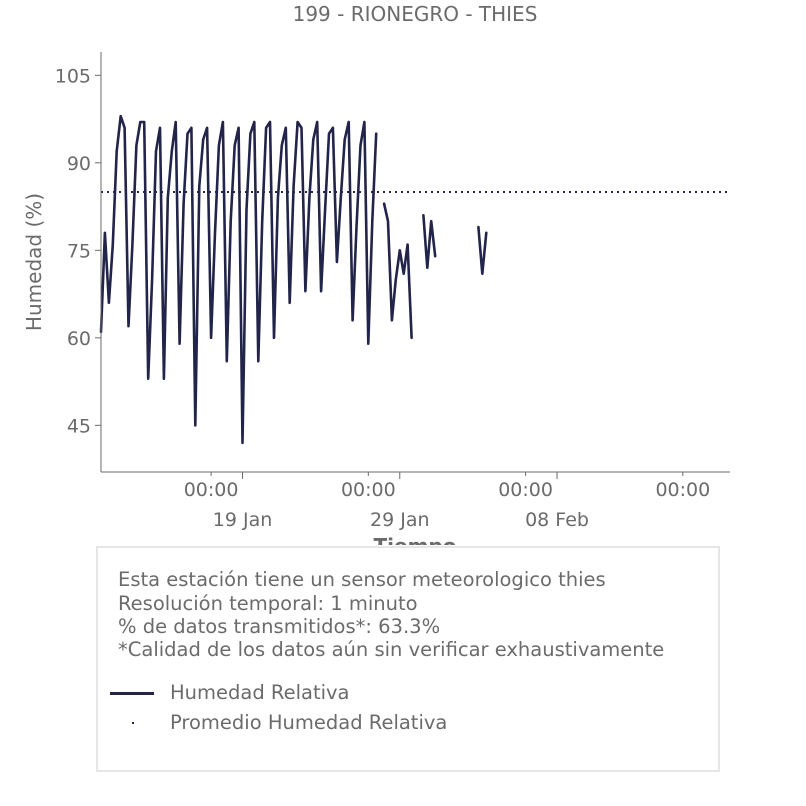  Describe the element at coordinates (79, 164) in the screenshot. I see `y-tick-label: 90` at that location.